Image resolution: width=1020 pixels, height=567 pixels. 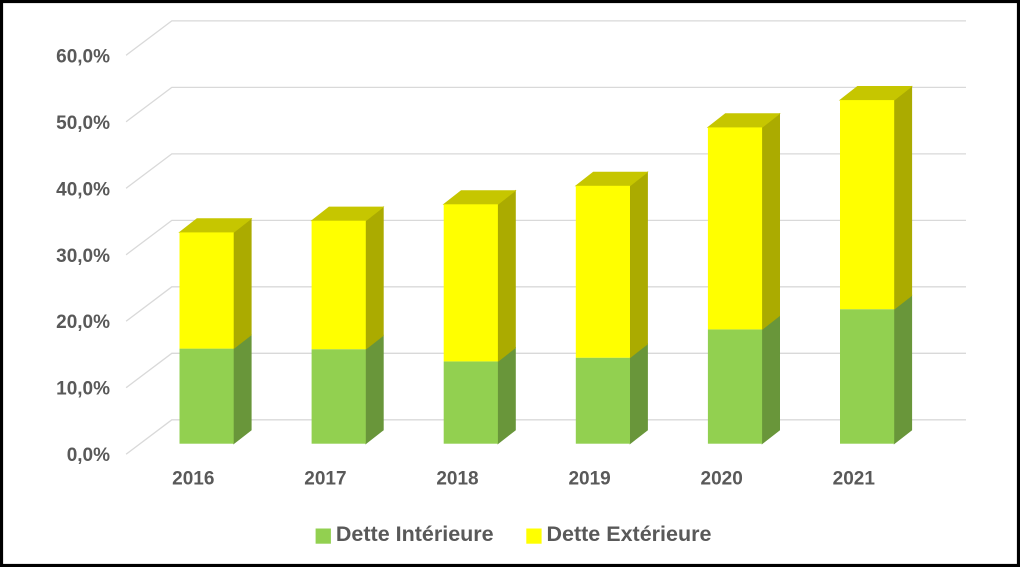 I want to click on svg-text: Dette Intérieure, so click(x=415, y=534).